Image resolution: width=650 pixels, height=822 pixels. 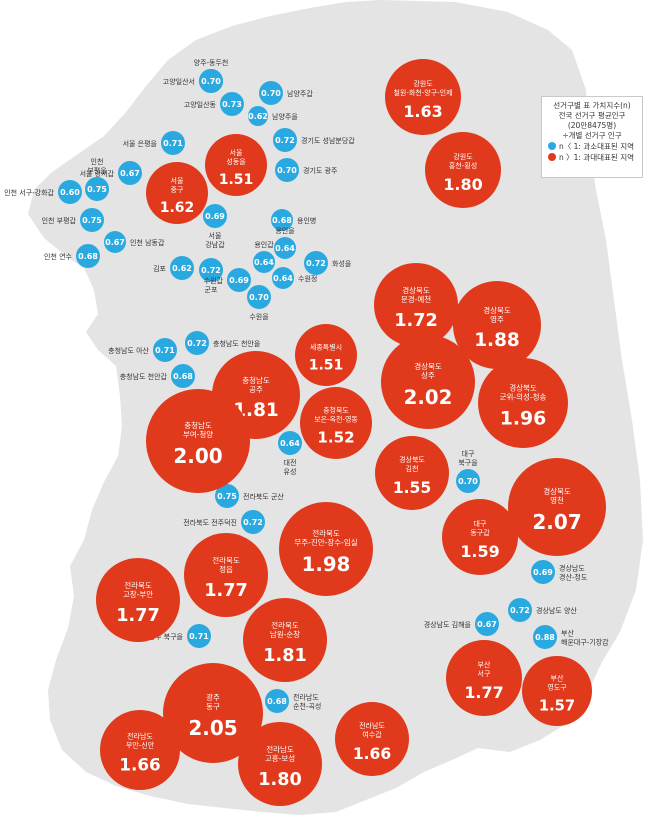 What do you see at coordinates (336, 418) in the screenshot?
I see `district-name: 보은-옥천-영동` at bounding box center [336, 418].